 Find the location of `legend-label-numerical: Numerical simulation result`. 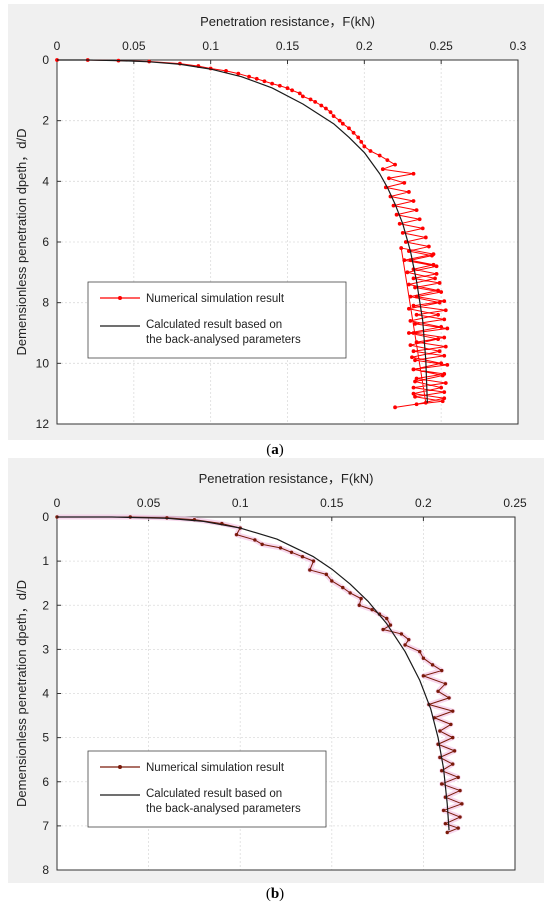

legend-label-numerical: Numerical simulation result is located at coordinates (215, 768).